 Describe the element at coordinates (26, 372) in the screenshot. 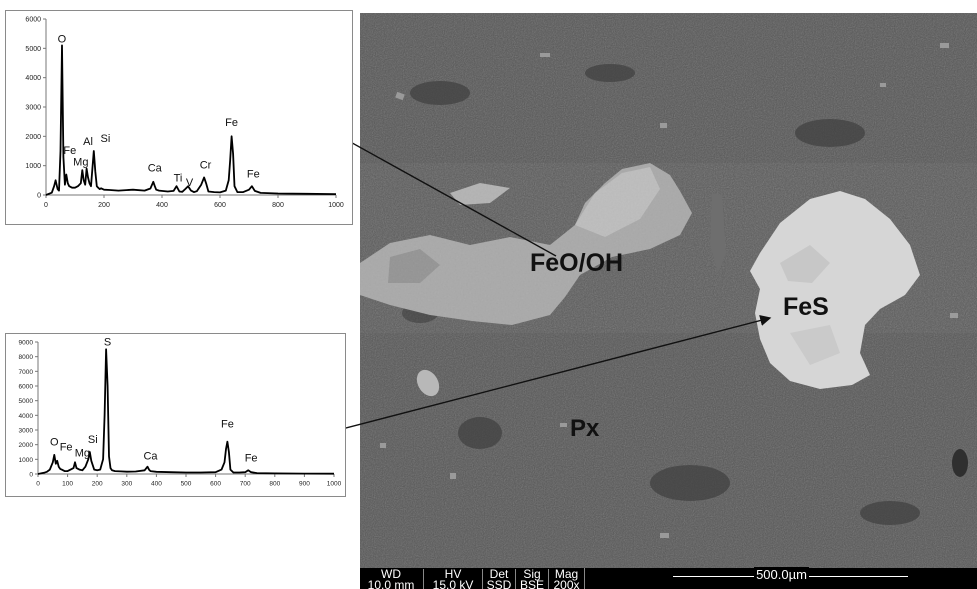

I see `y-tick-label: 7000` at that location.